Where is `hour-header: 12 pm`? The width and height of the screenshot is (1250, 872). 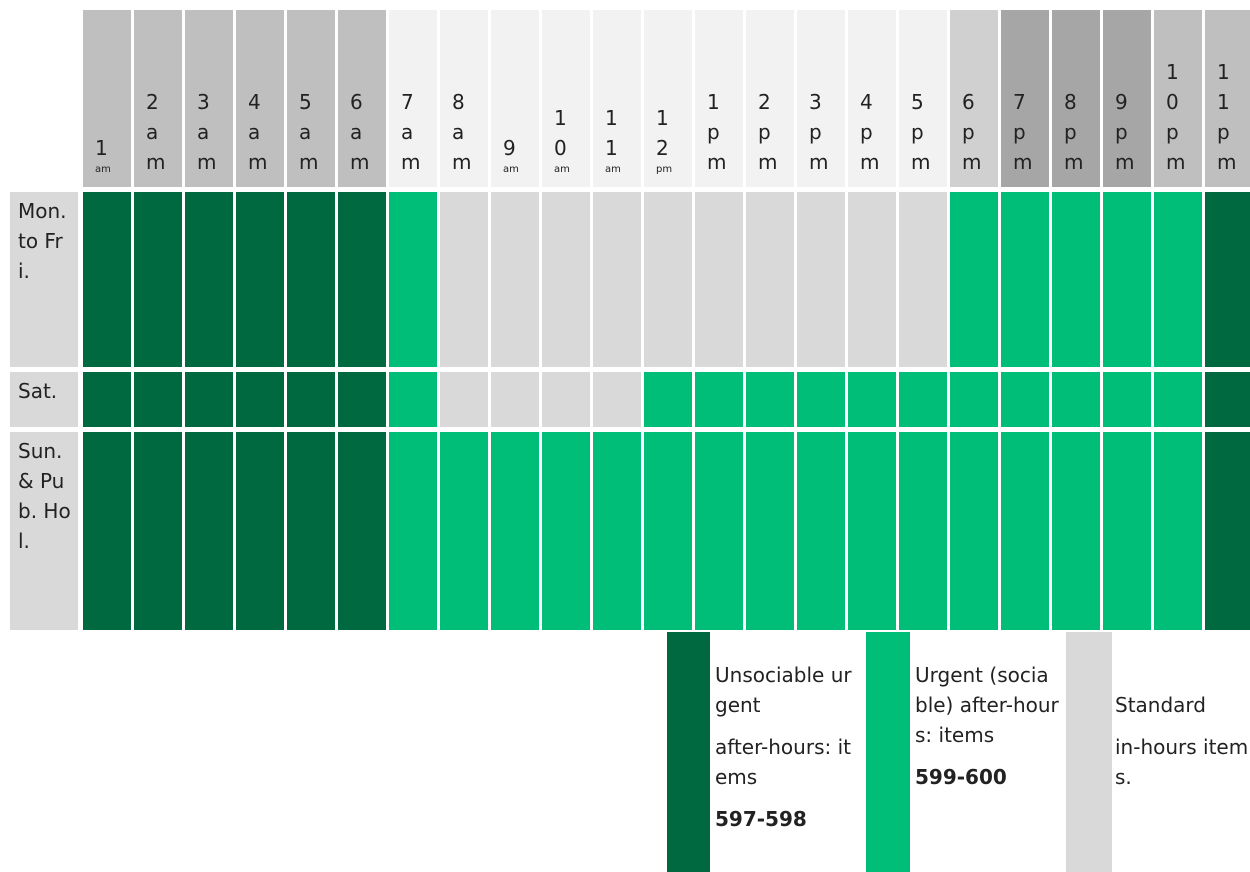
hour-header: 12 pm is located at coordinates (668, 98).